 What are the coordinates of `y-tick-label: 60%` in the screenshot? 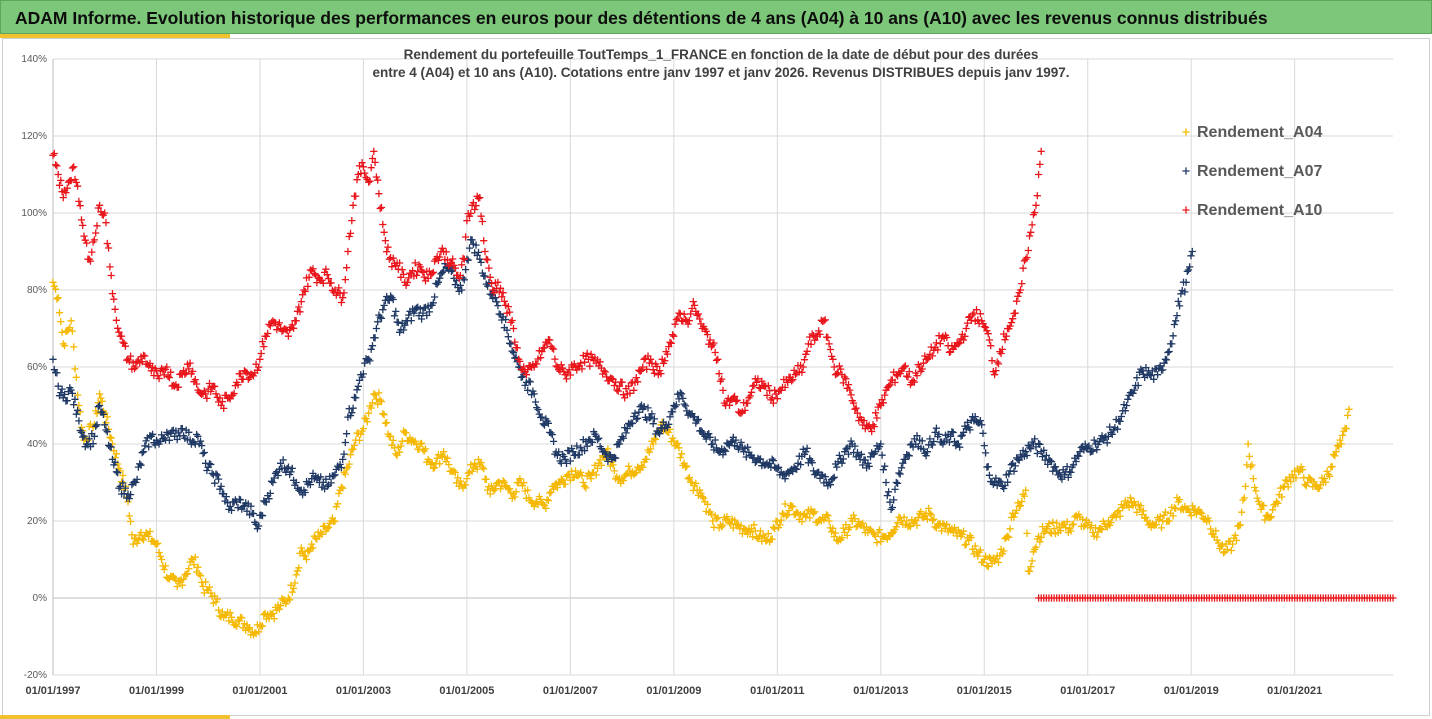 It's located at (37, 367).